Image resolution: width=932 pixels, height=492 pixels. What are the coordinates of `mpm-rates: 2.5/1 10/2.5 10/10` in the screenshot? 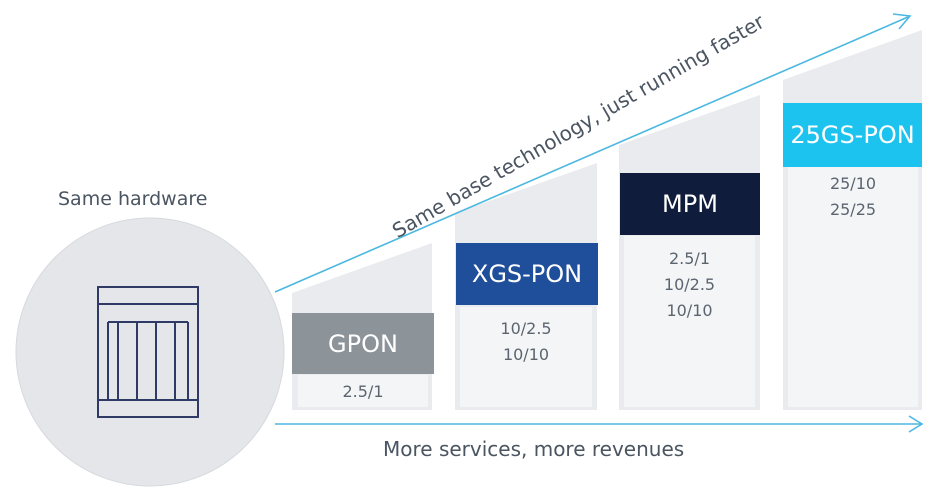 It's located at (689, 285).